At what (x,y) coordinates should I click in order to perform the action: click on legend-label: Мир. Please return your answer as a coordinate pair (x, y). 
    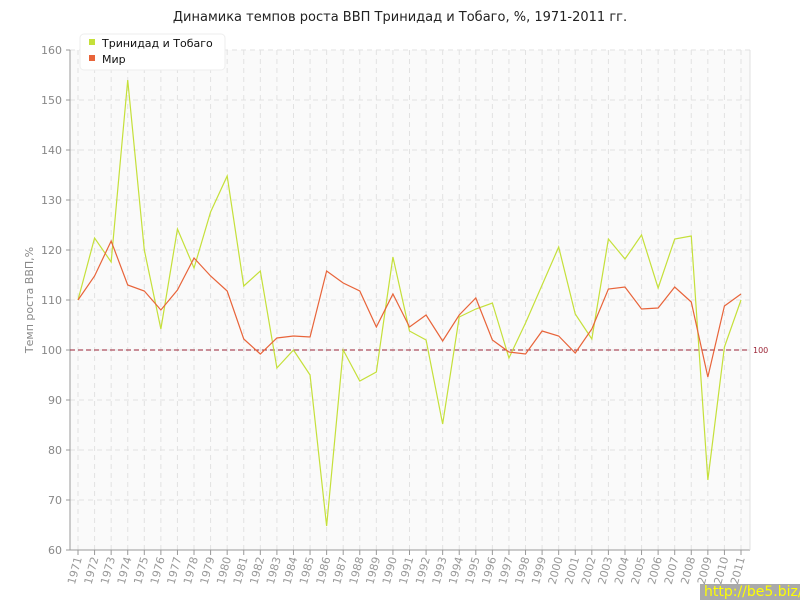
    Looking at the image, I should click on (114, 59).